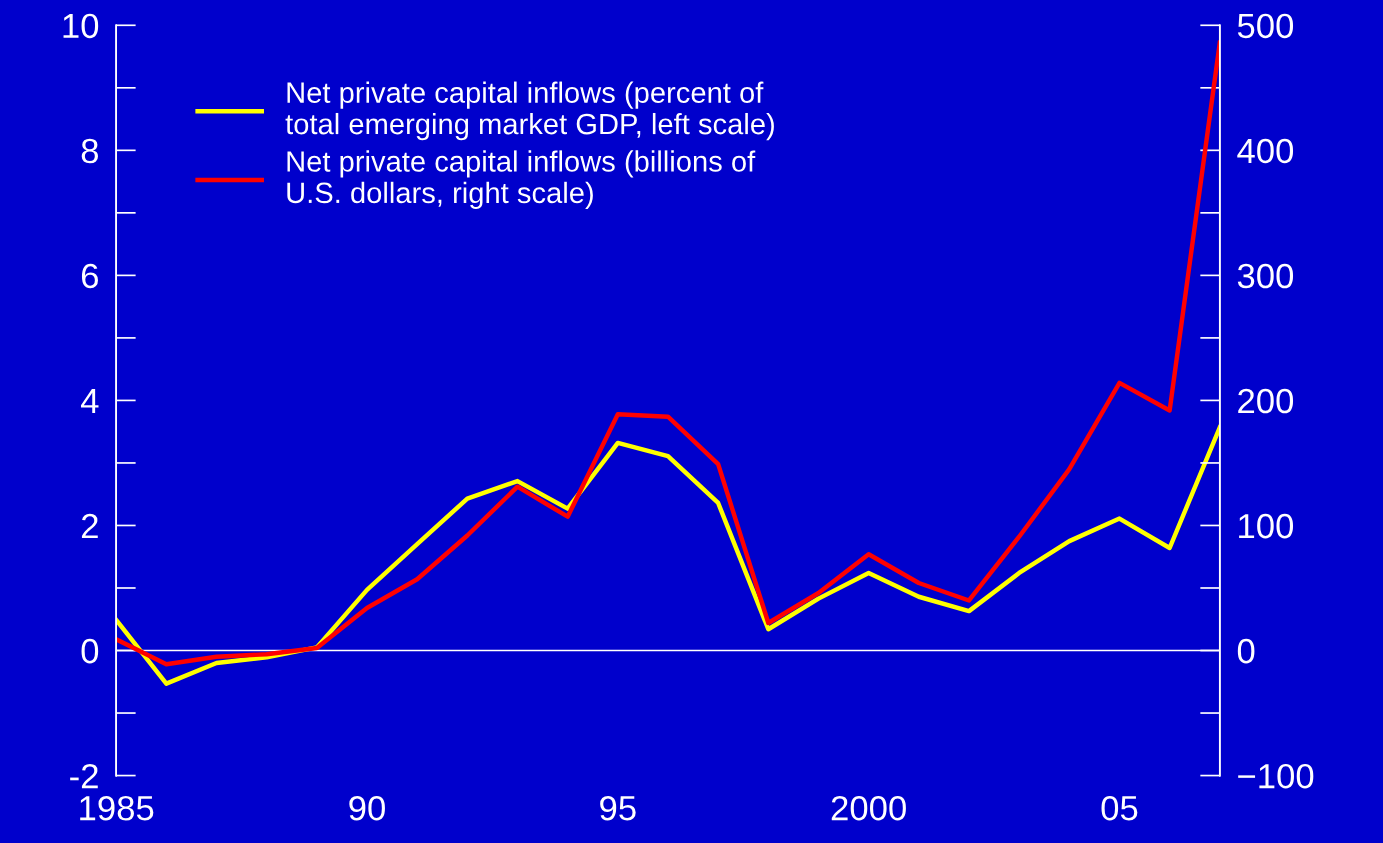  What do you see at coordinates (1246, 651) in the screenshot?
I see `y2-tick-label: 0` at bounding box center [1246, 651].